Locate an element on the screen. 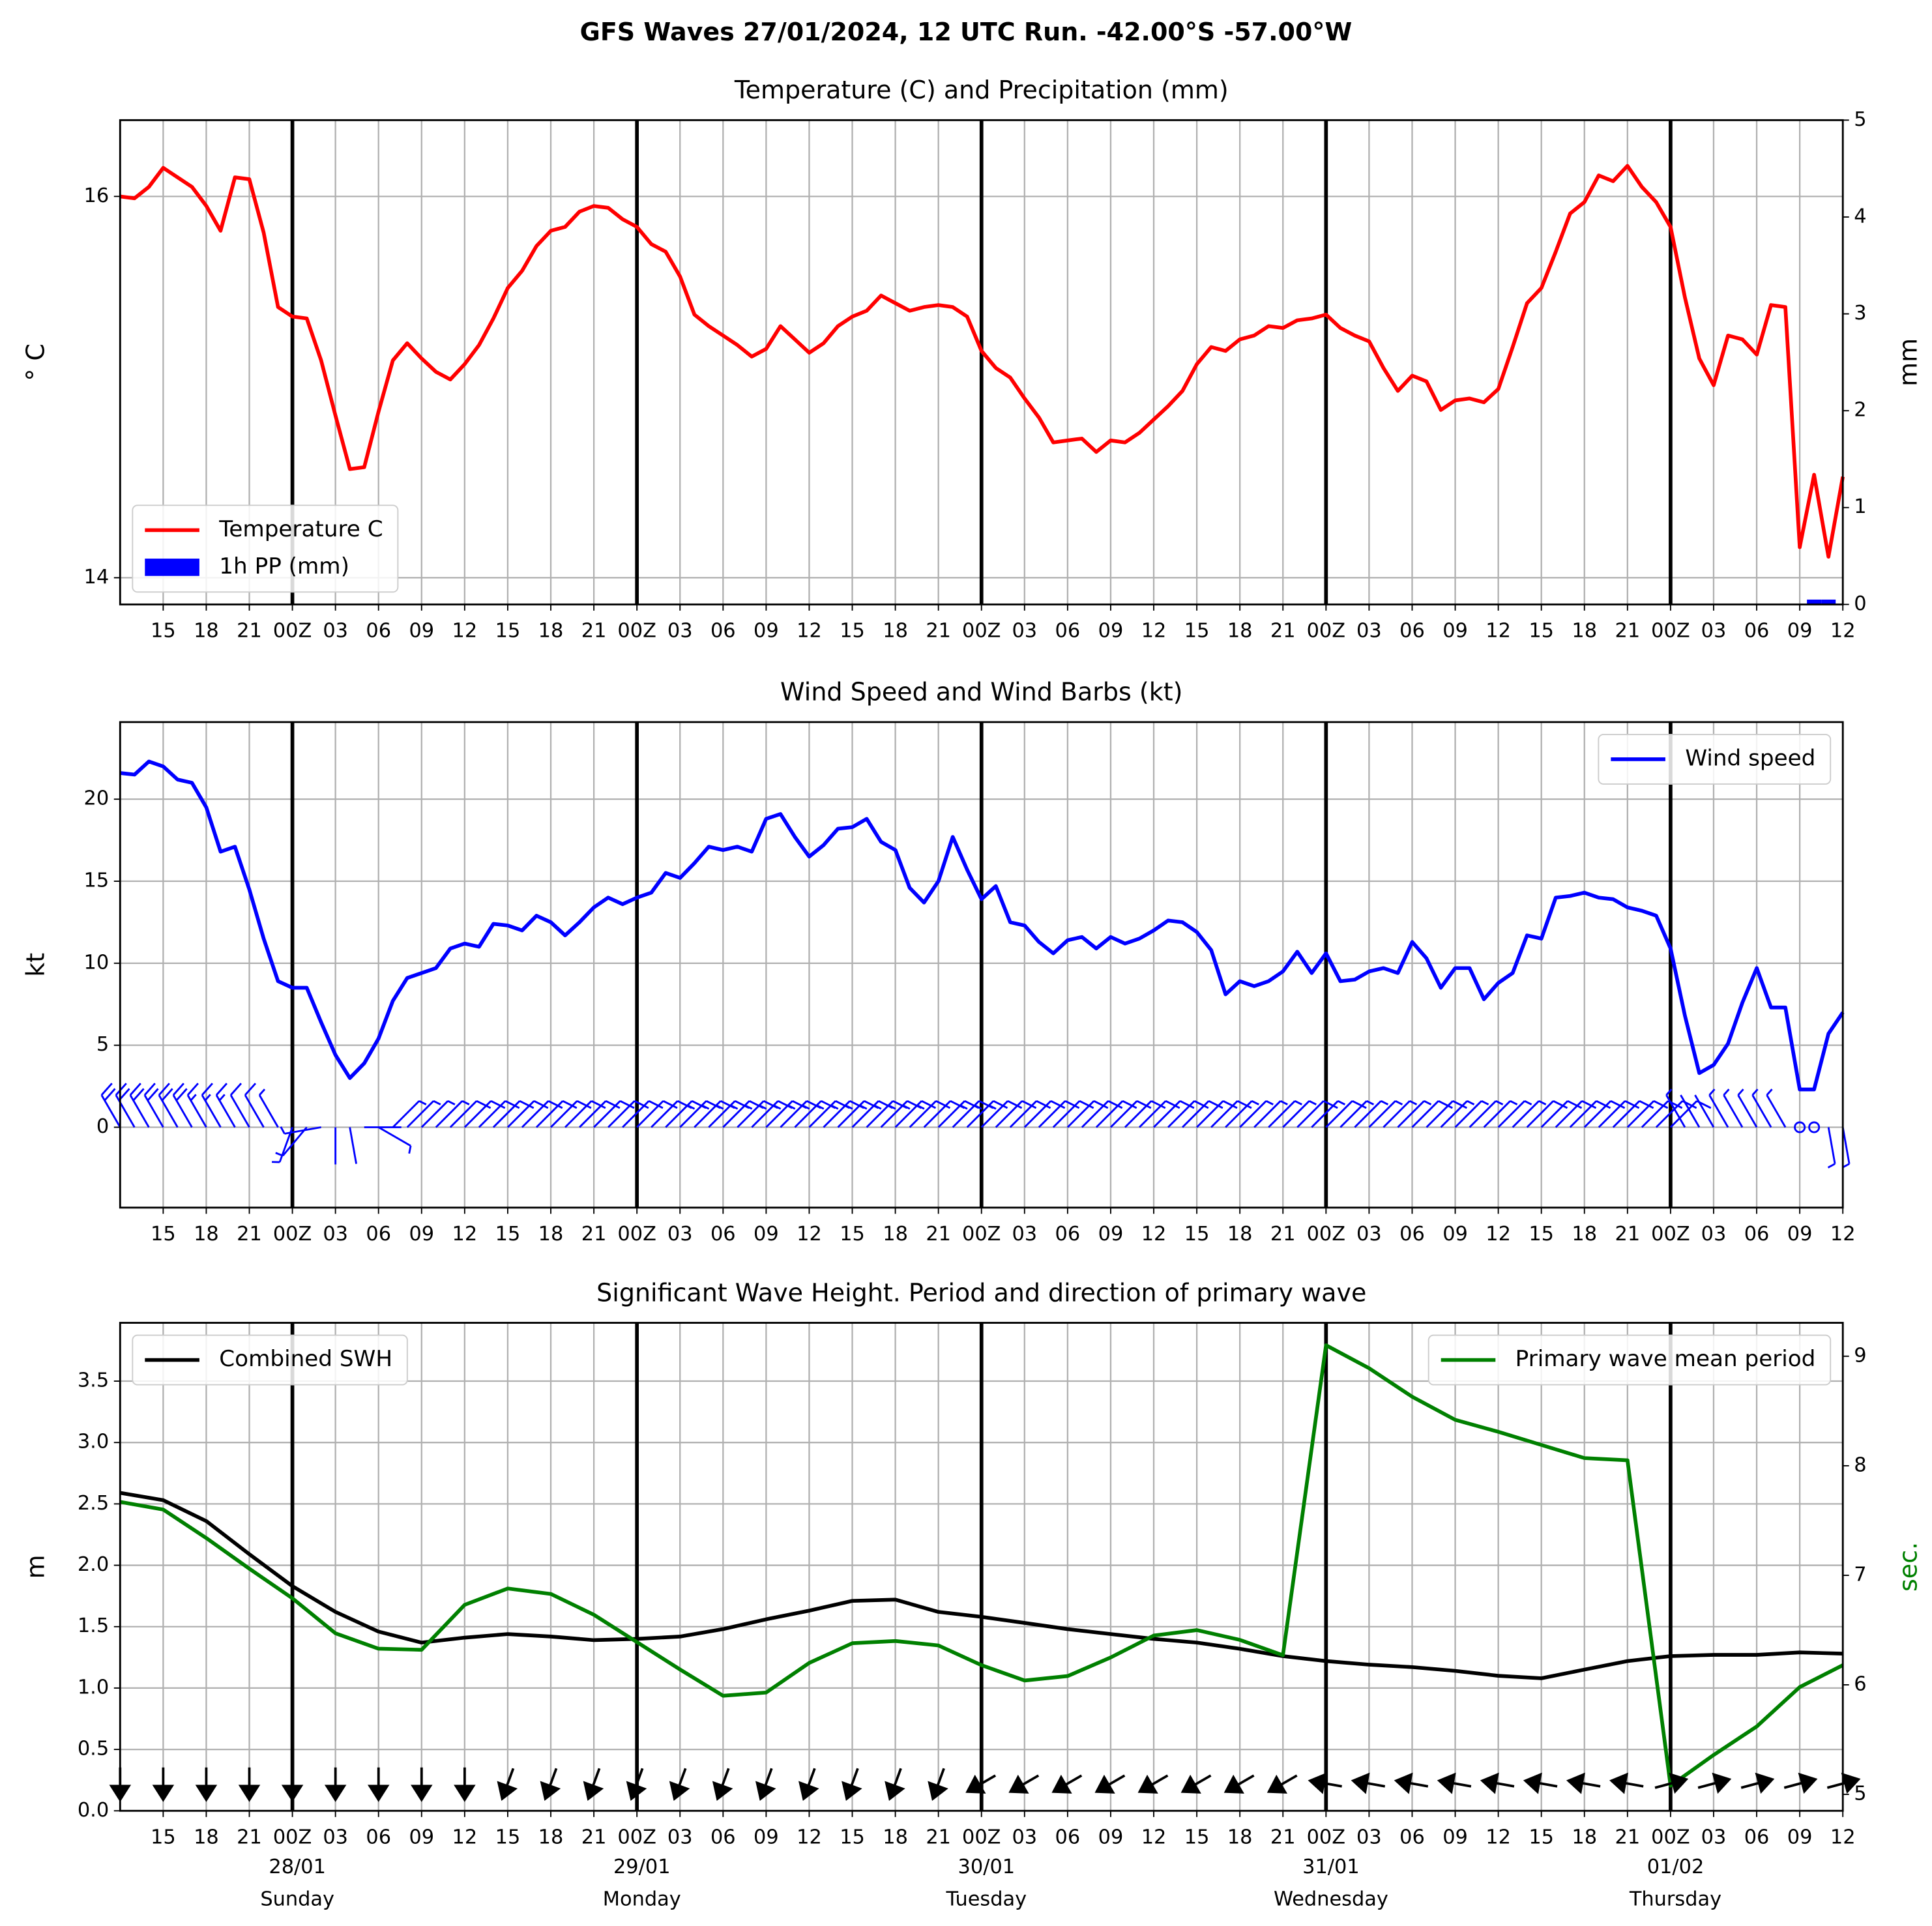 The height and width of the screenshot is (1926, 1932). y2-tick-label: 5 is located at coordinates (1860, 119).